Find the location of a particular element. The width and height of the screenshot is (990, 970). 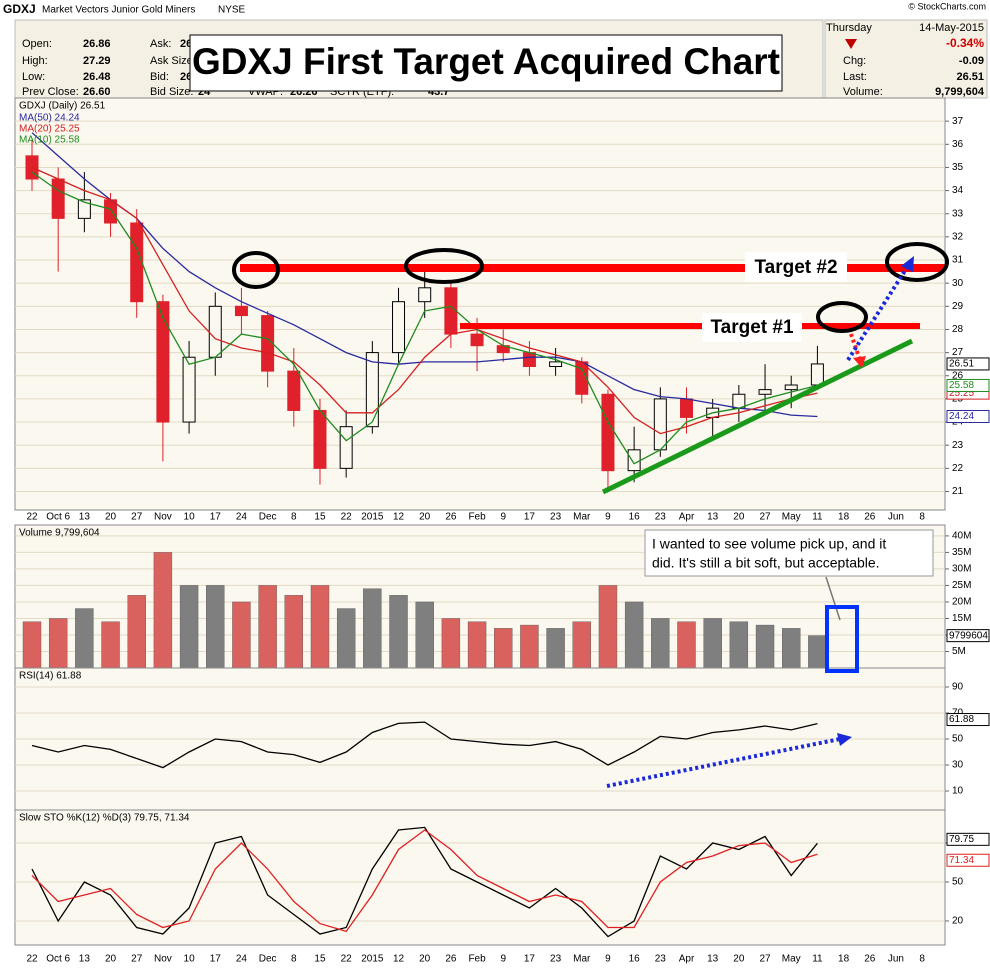

field-label: Prev Close: is located at coordinates (50, 92).